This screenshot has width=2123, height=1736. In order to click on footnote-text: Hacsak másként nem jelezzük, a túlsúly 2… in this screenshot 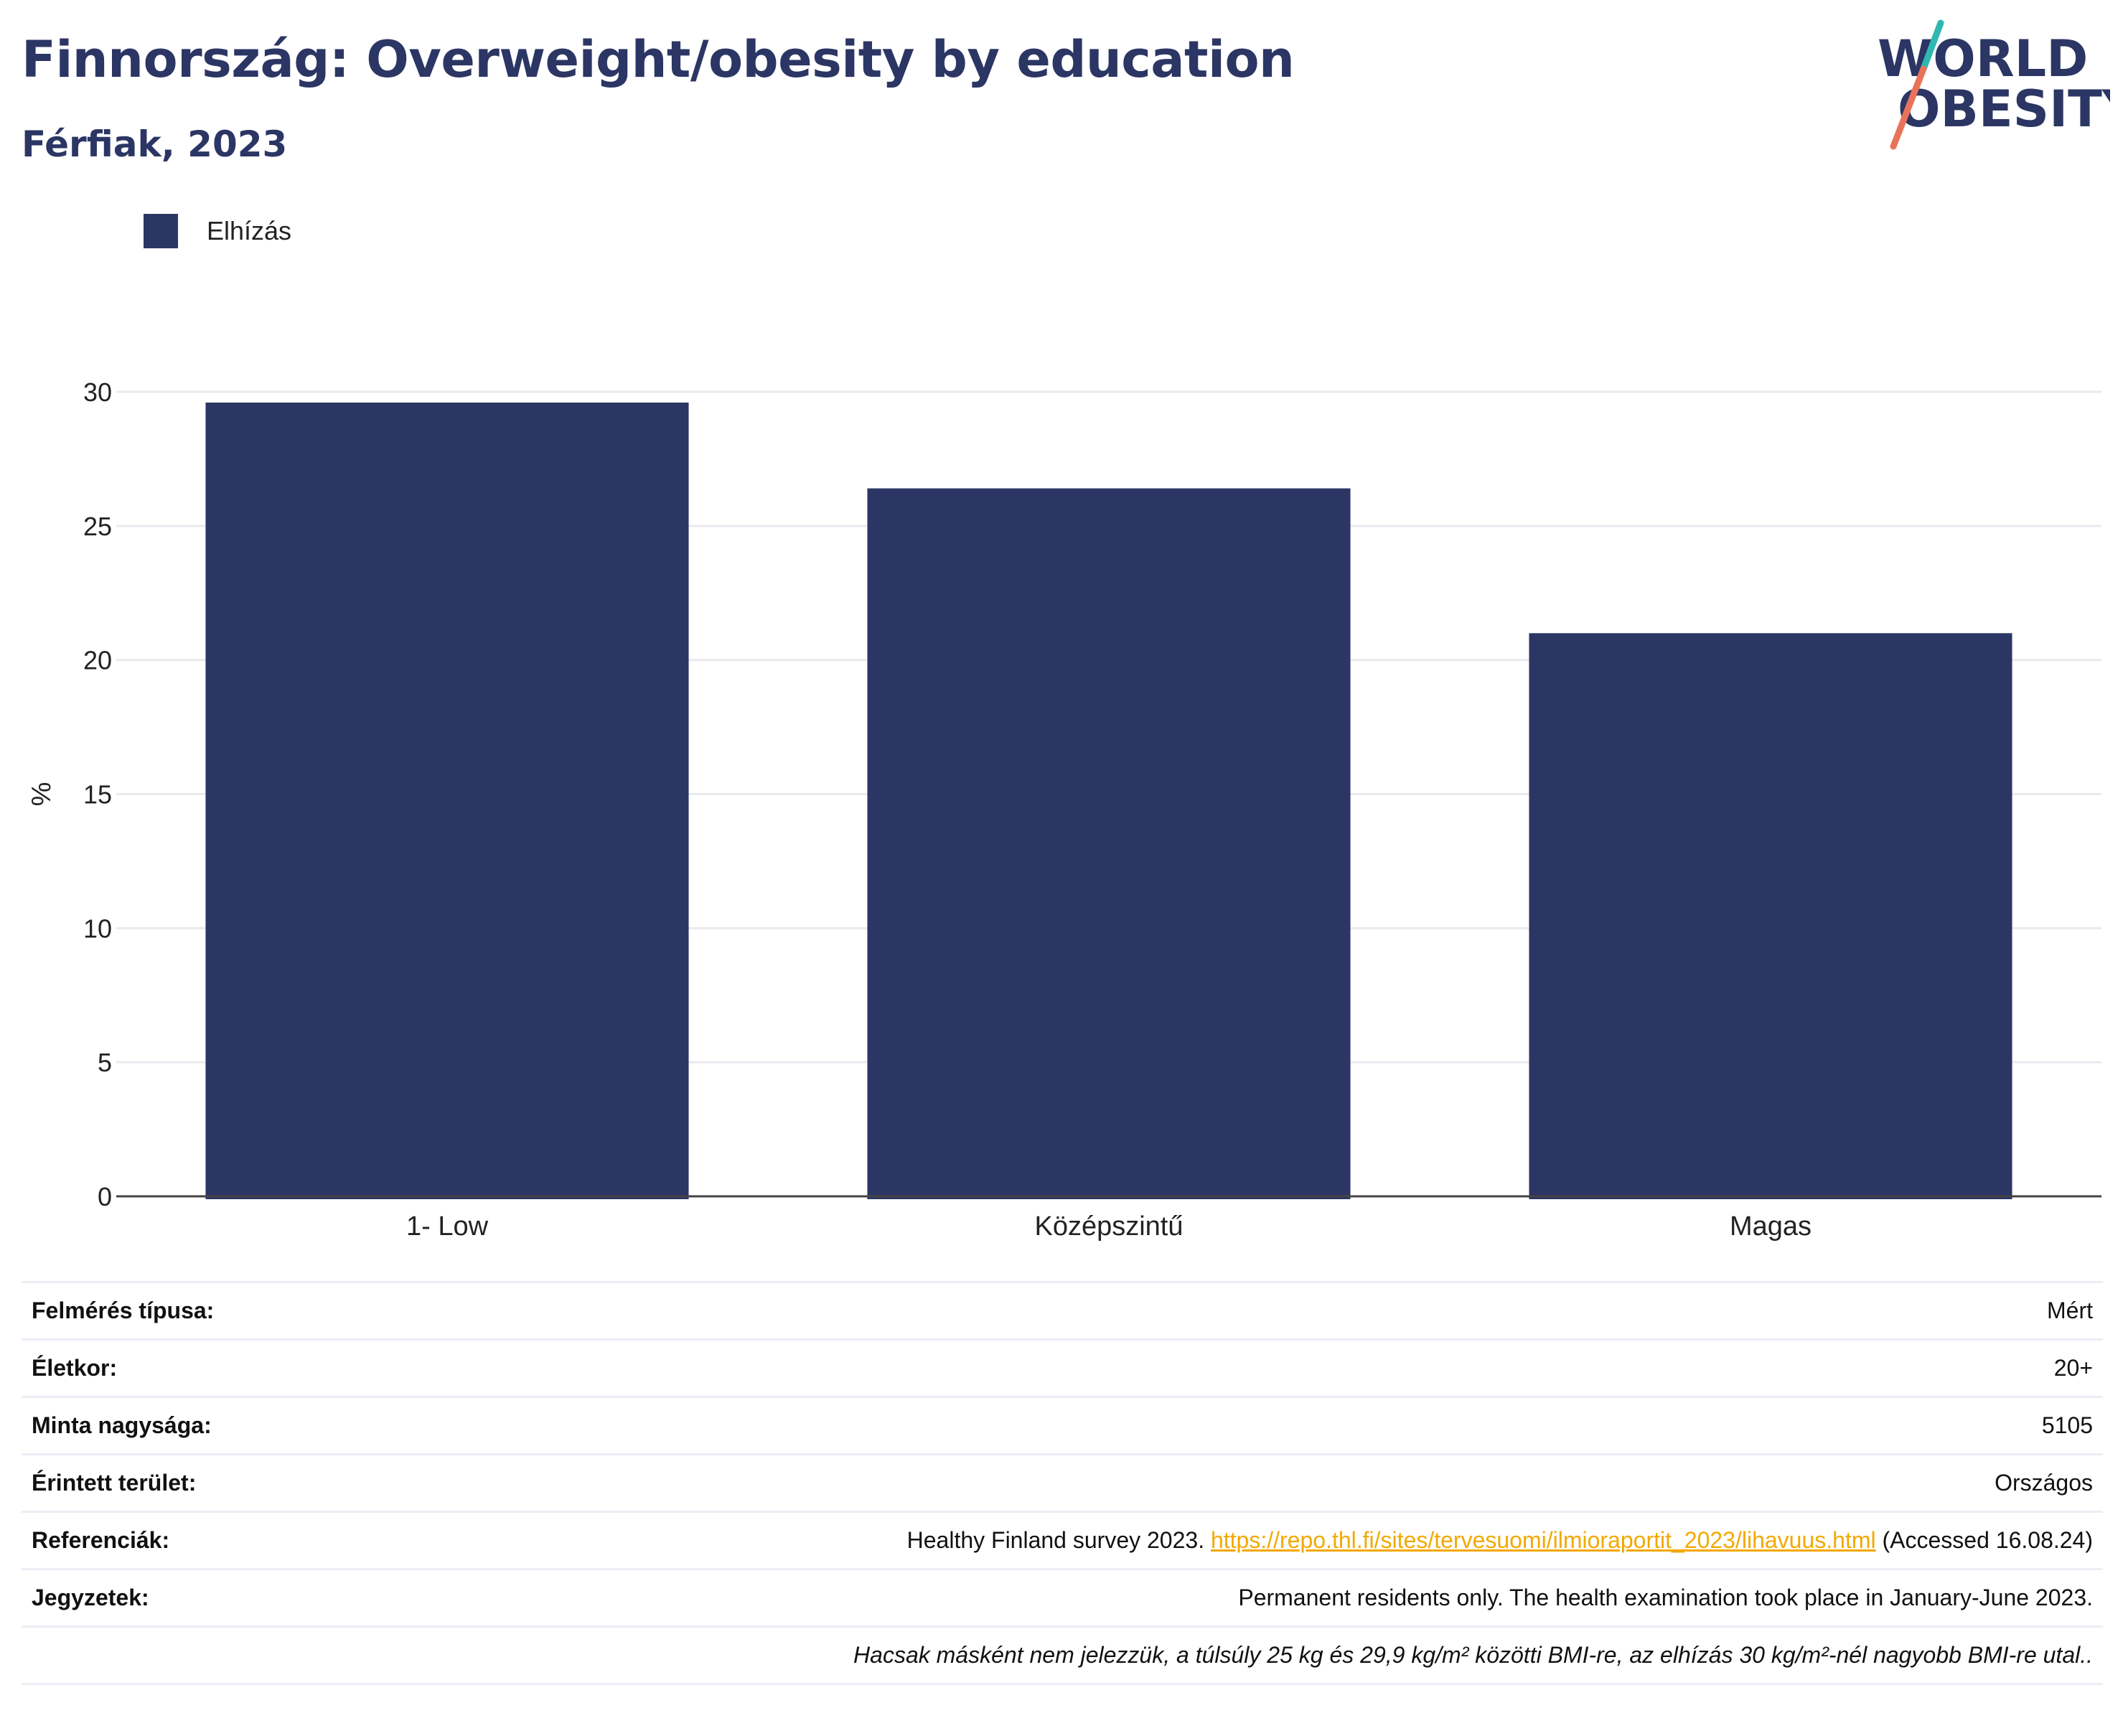, I will do `click(1287, 1655)`.